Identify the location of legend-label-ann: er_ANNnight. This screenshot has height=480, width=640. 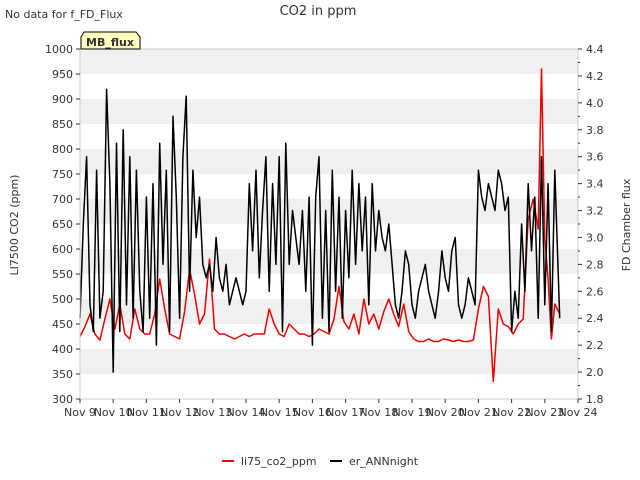
(384, 461).